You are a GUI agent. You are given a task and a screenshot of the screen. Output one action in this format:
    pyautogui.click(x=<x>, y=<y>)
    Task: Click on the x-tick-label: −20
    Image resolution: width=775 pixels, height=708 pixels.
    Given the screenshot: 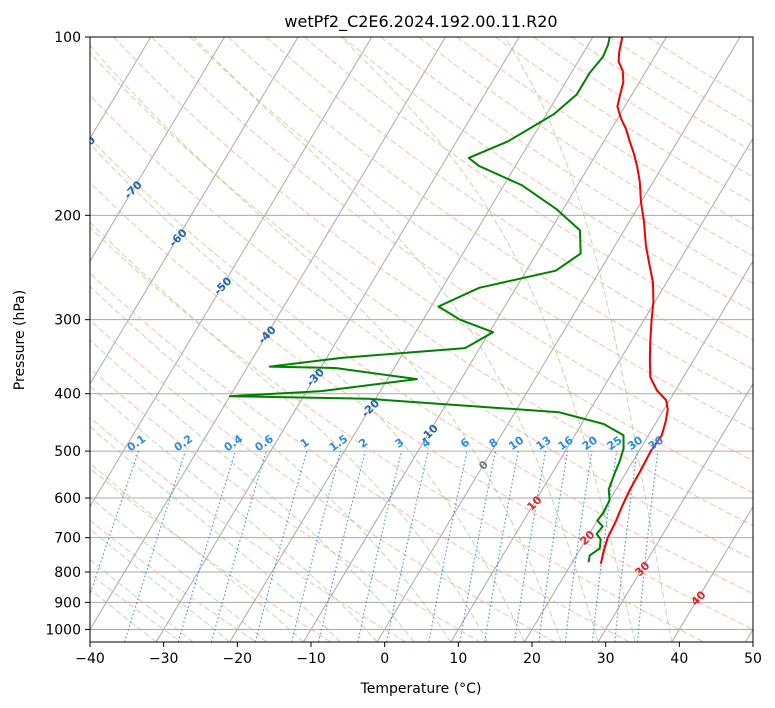 What is the action you would take?
    pyautogui.click(x=238, y=659)
    